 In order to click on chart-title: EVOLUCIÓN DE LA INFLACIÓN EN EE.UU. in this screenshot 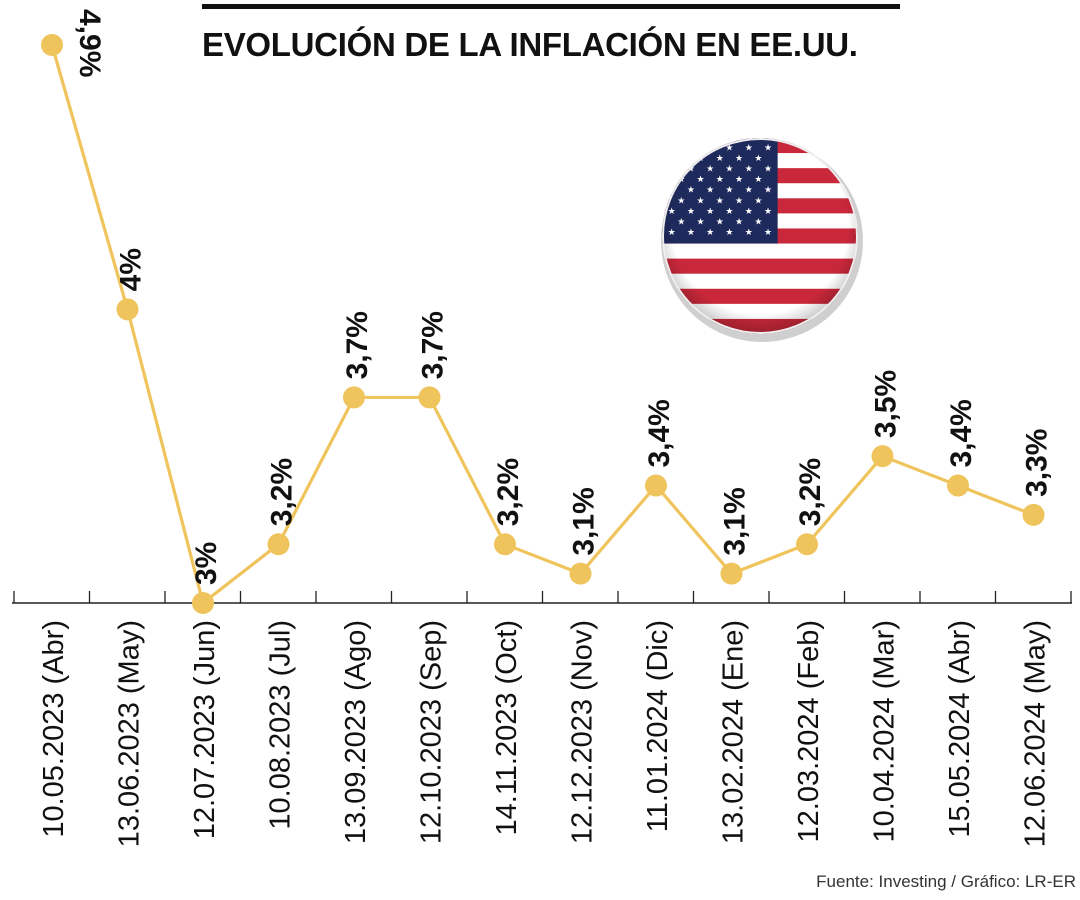, I will do `click(530, 44)`.